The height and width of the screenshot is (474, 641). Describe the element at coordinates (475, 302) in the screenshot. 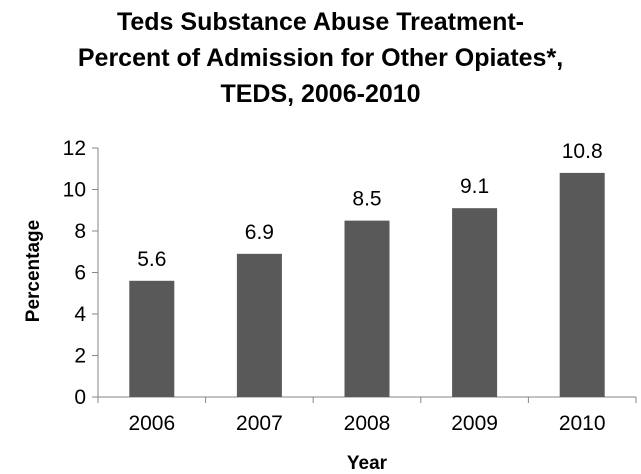

I see `bar-2009` at that location.